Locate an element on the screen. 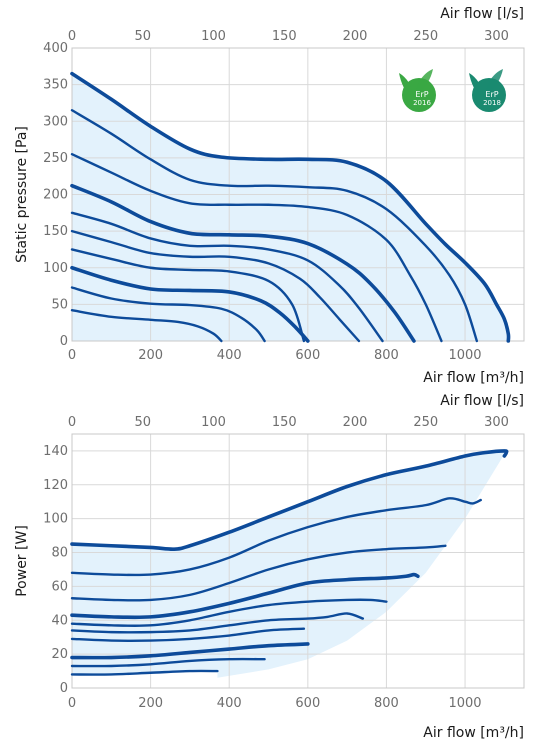 The width and height of the screenshot is (539, 745). y-tick-label: 80 is located at coordinates (59, 553).